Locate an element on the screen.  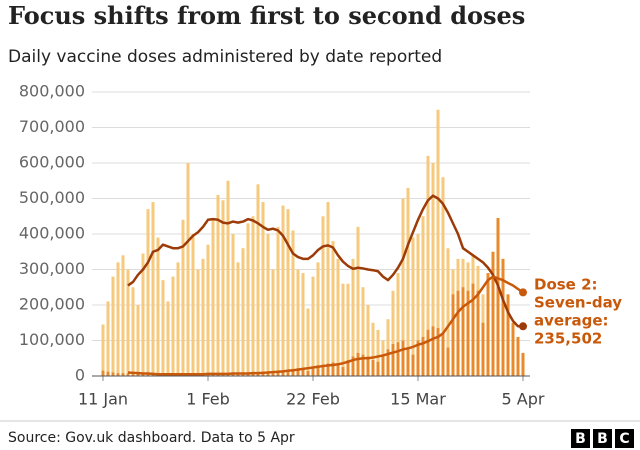
logo-letter: B is located at coordinates (602, 439).